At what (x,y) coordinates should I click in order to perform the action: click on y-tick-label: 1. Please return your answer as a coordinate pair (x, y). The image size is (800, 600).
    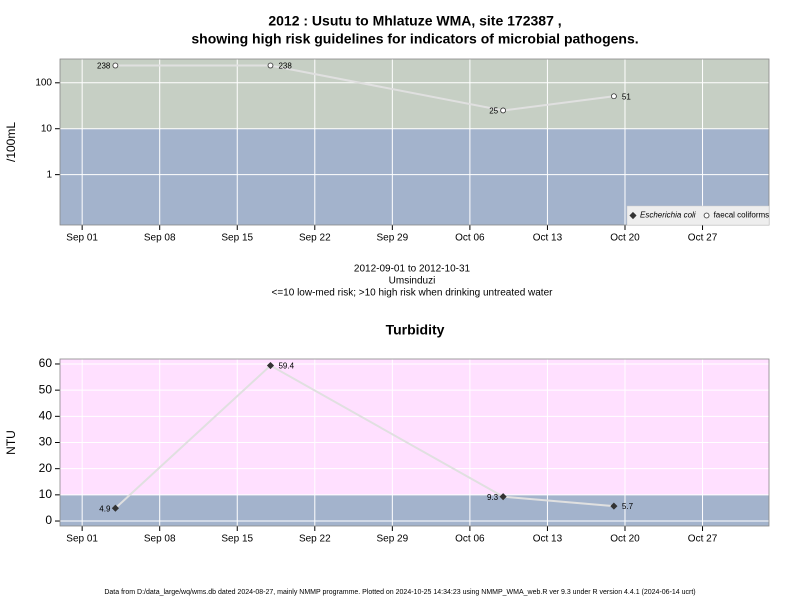
    Looking at the image, I should click on (49, 174).